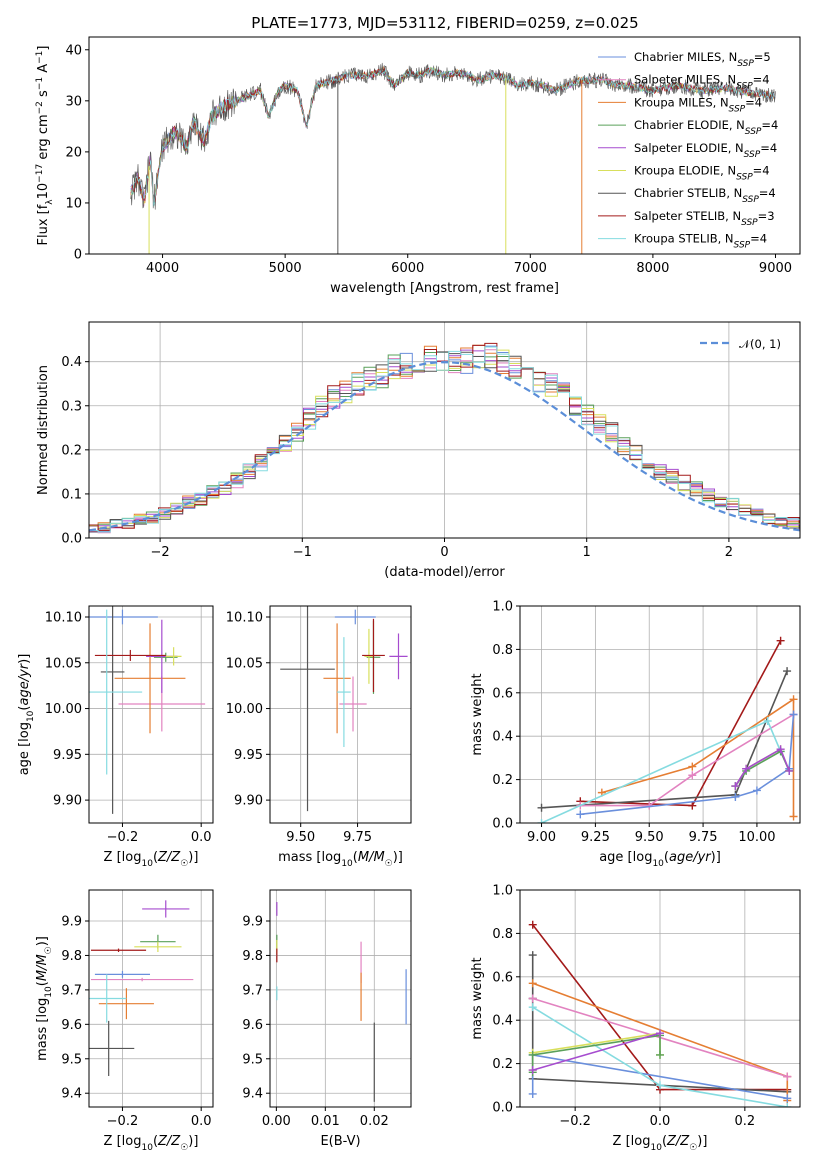  What do you see at coordinates (678, 1141) in the screenshot?
I see `label-part: Z/Z` at bounding box center [678, 1141].